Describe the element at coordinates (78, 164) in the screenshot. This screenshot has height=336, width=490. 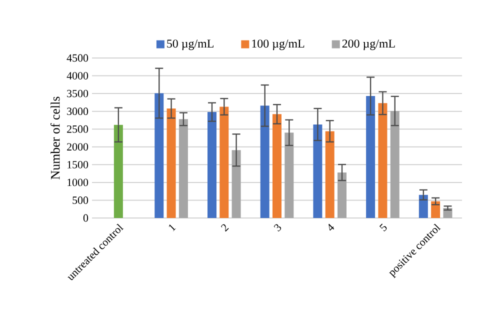
I see `y-tick-label: 1500` at that location.